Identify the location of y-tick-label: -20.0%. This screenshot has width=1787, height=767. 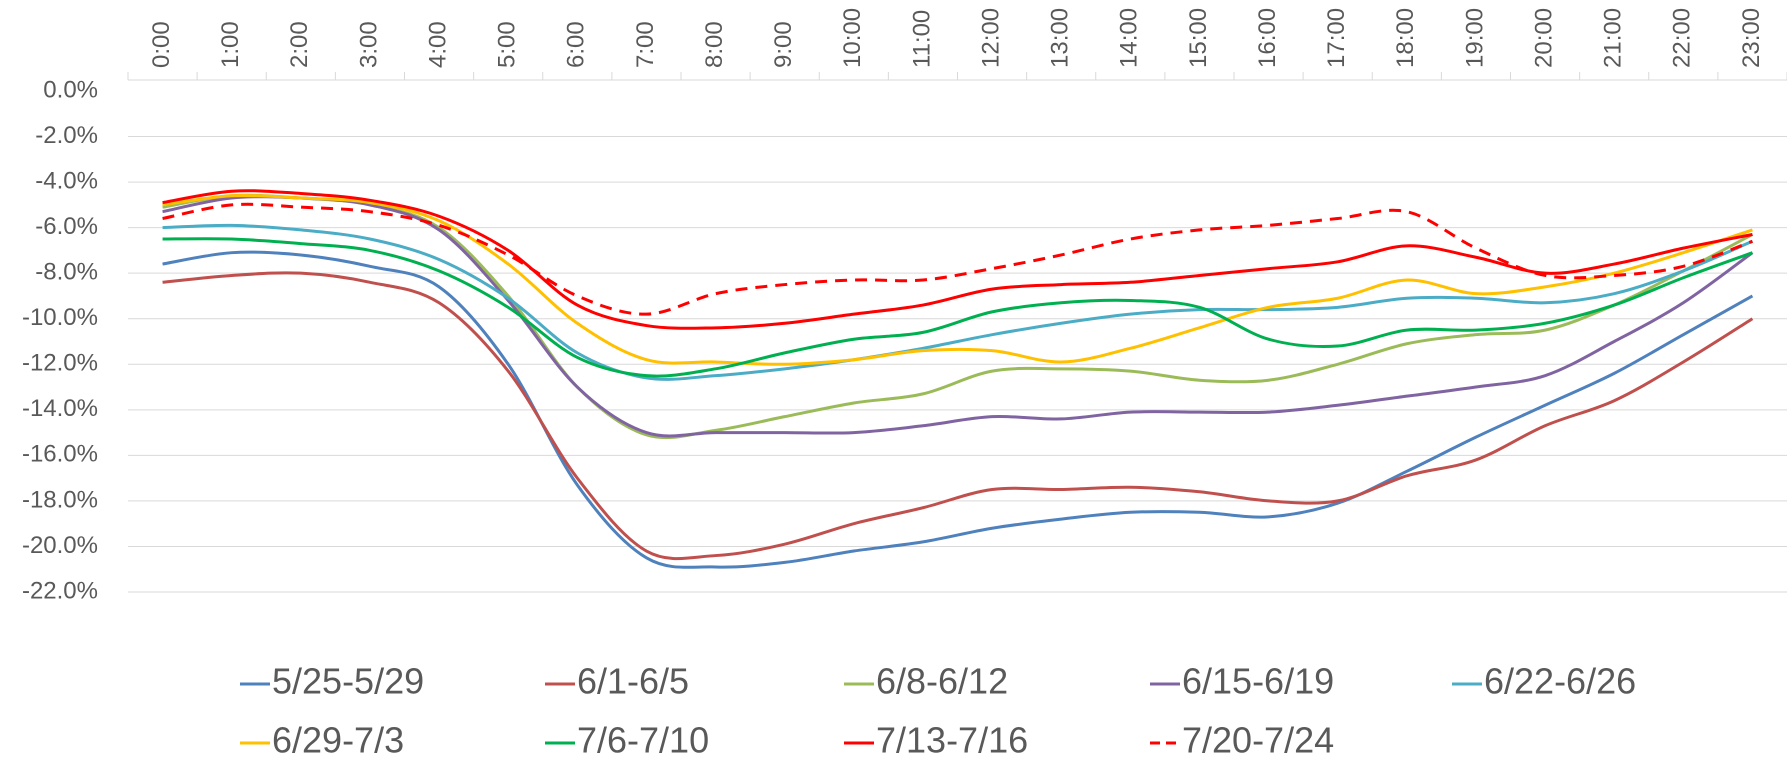
(60, 545).